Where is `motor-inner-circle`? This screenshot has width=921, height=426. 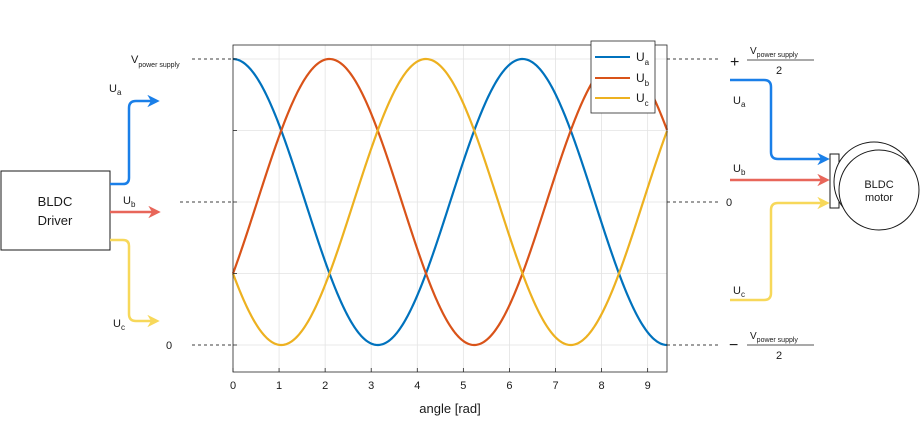
motor-inner-circle is located at coordinates (879, 190).